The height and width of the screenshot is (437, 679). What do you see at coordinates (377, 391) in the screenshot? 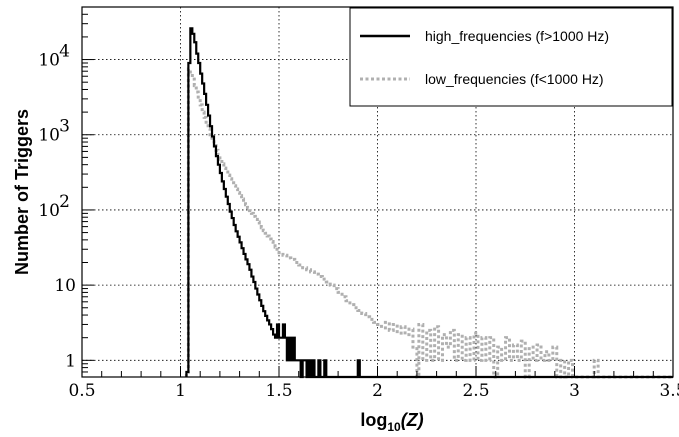
I see `x-tick-label: 2` at bounding box center [377, 391].